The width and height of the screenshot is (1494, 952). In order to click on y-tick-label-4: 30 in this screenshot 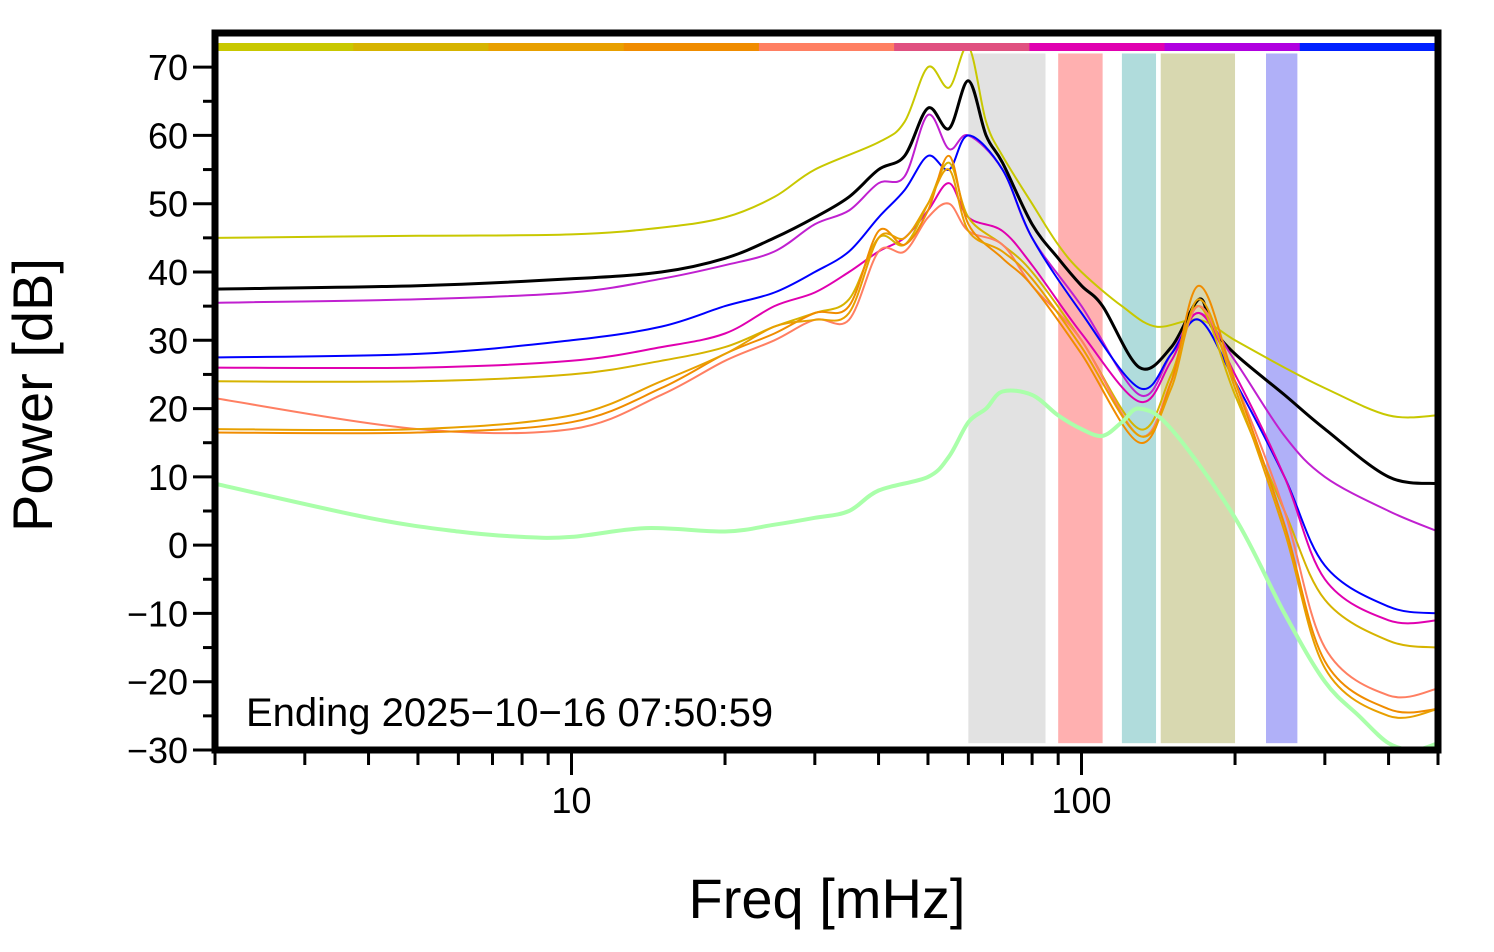, I will do `click(168, 340)`.